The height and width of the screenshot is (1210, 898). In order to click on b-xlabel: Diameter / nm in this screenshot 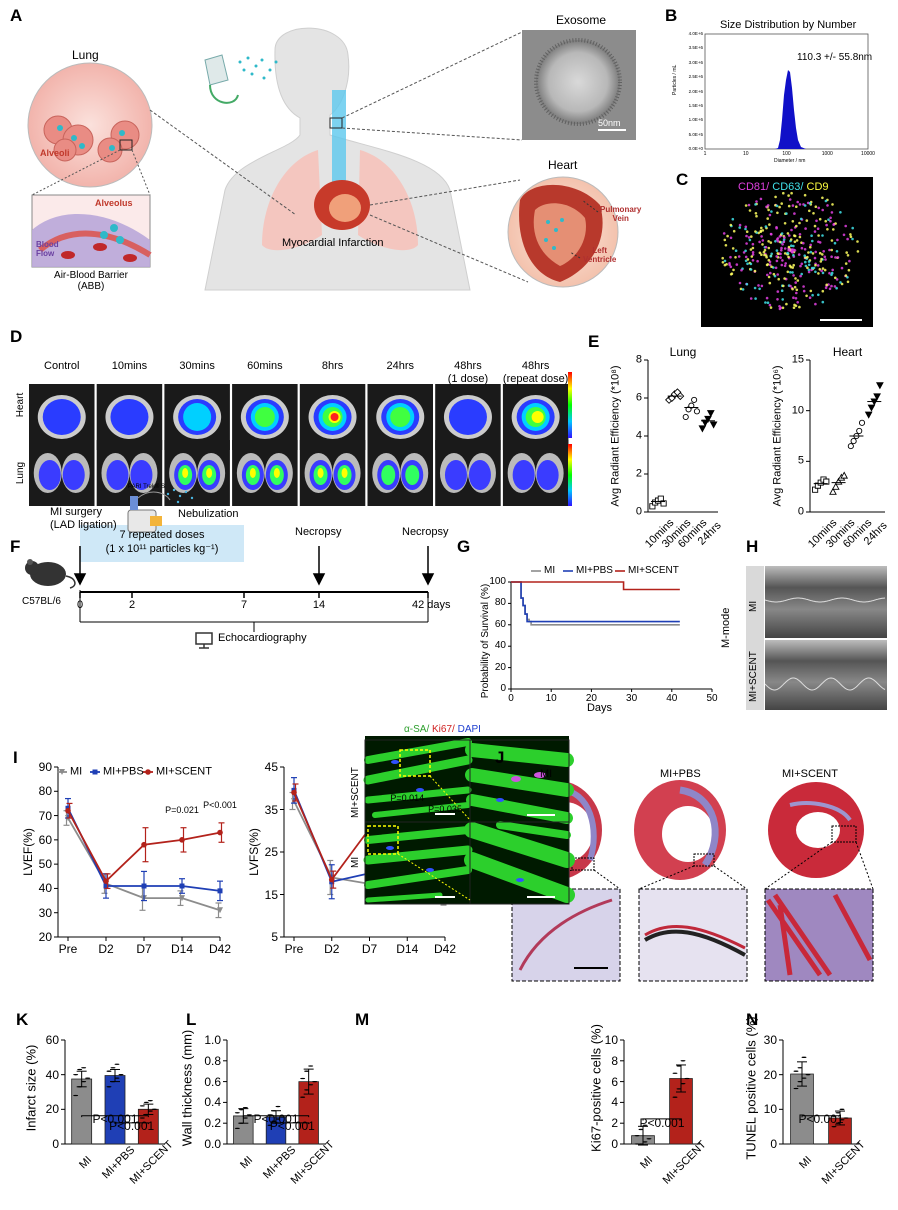, I will do `click(790, 161)`.